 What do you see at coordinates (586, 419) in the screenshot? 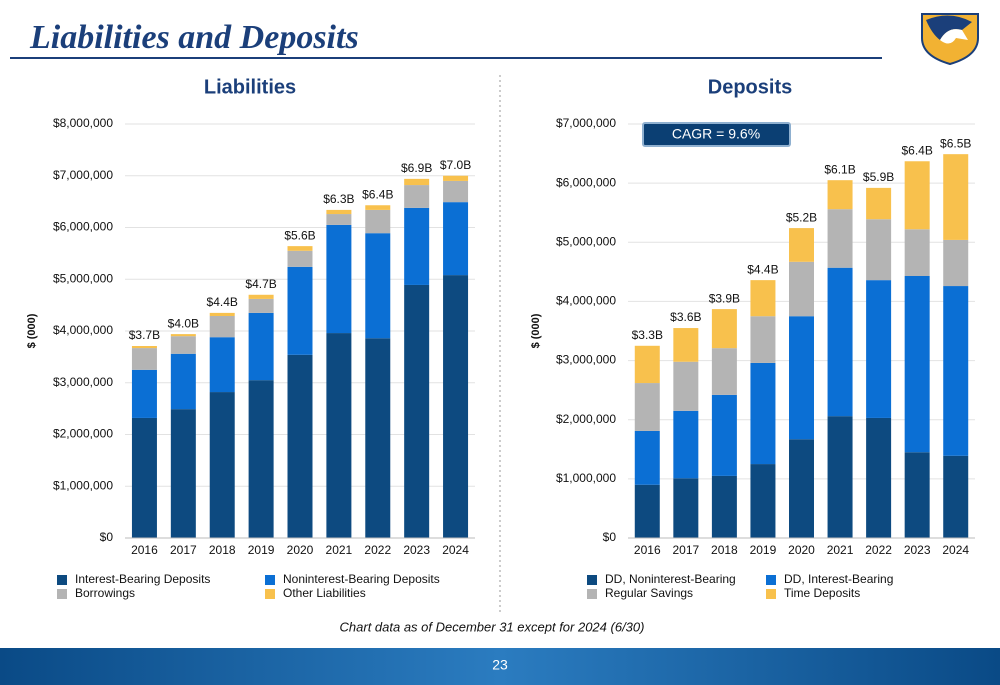
I see `y-tick-label: $2,000,000` at bounding box center [586, 419].